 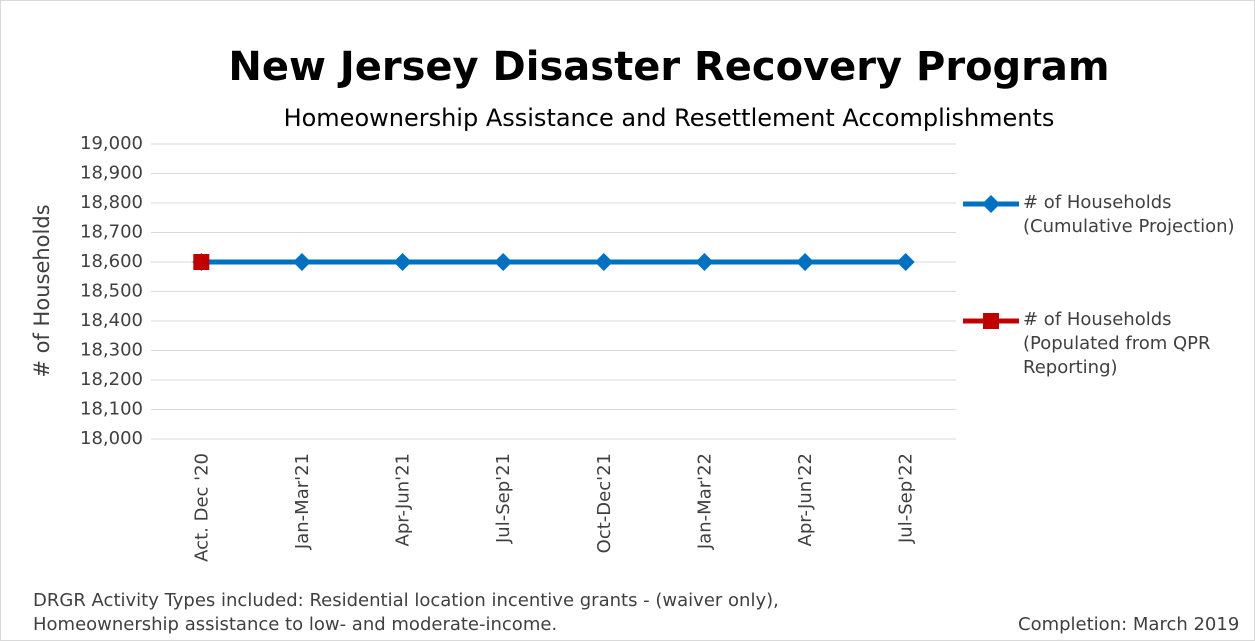 I want to click on y-tick-label: 18,300, so click(x=111, y=350).